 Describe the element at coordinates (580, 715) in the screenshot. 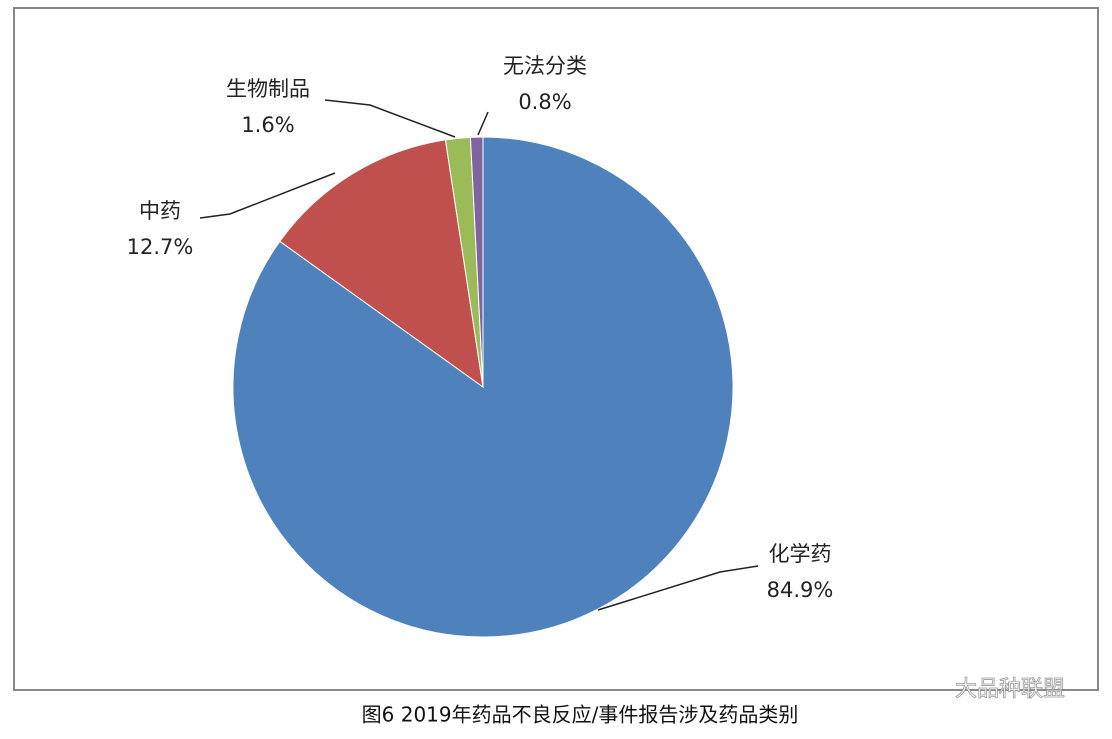

I see `chart-title: 图6 2019年药品不良反应/事件报告涉及药品类别` at that location.